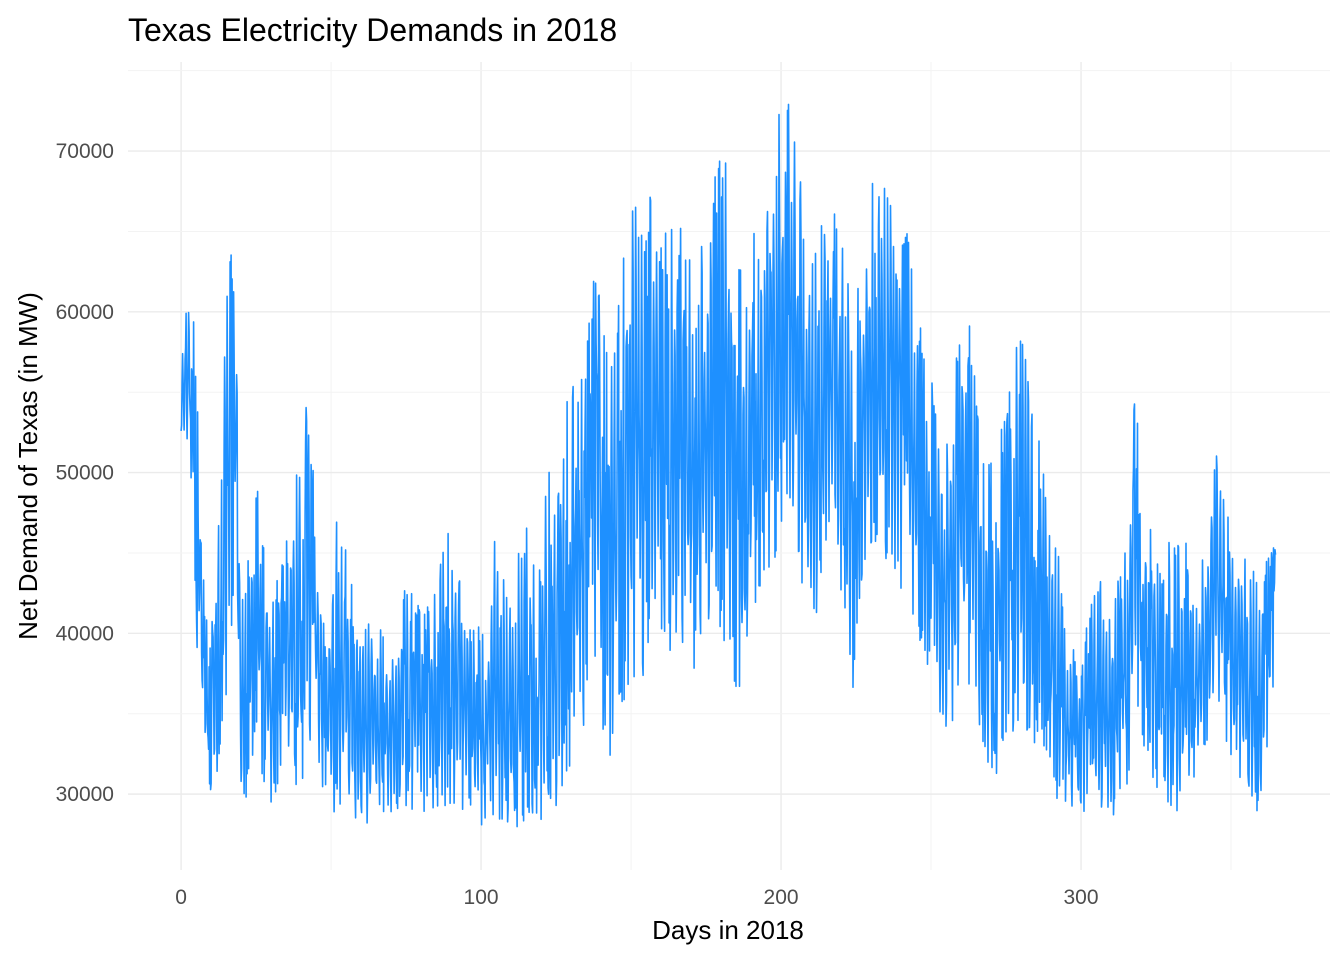 The image size is (1344, 960). Describe the element at coordinates (728, 930) in the screenshot. I see `x-axis-label: Days in 2018` at that location.